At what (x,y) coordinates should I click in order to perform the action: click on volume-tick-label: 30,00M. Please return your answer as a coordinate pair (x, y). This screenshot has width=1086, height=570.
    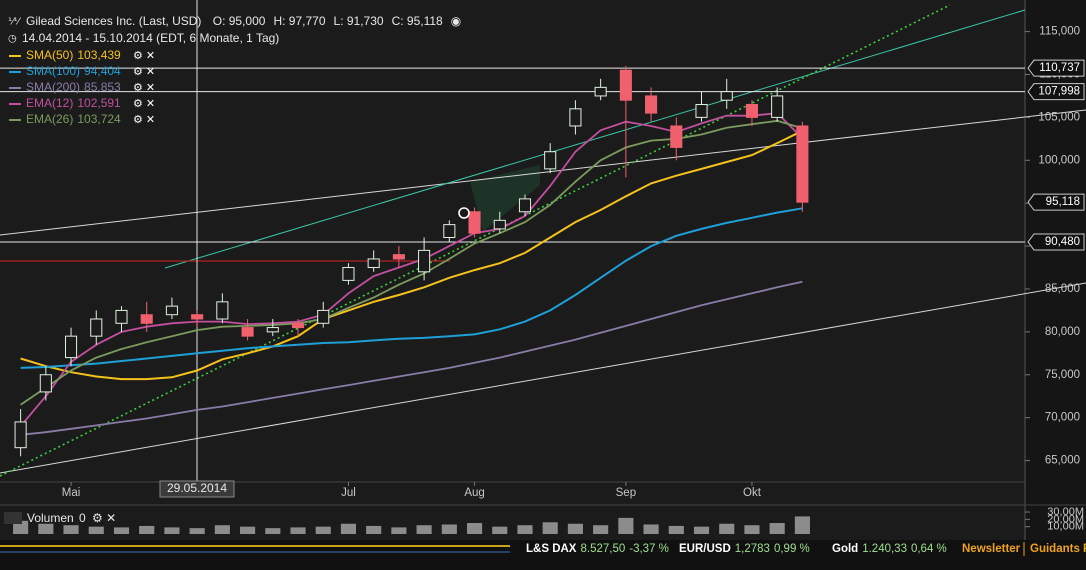
    Looking at the image, I should click on (1065, 512).